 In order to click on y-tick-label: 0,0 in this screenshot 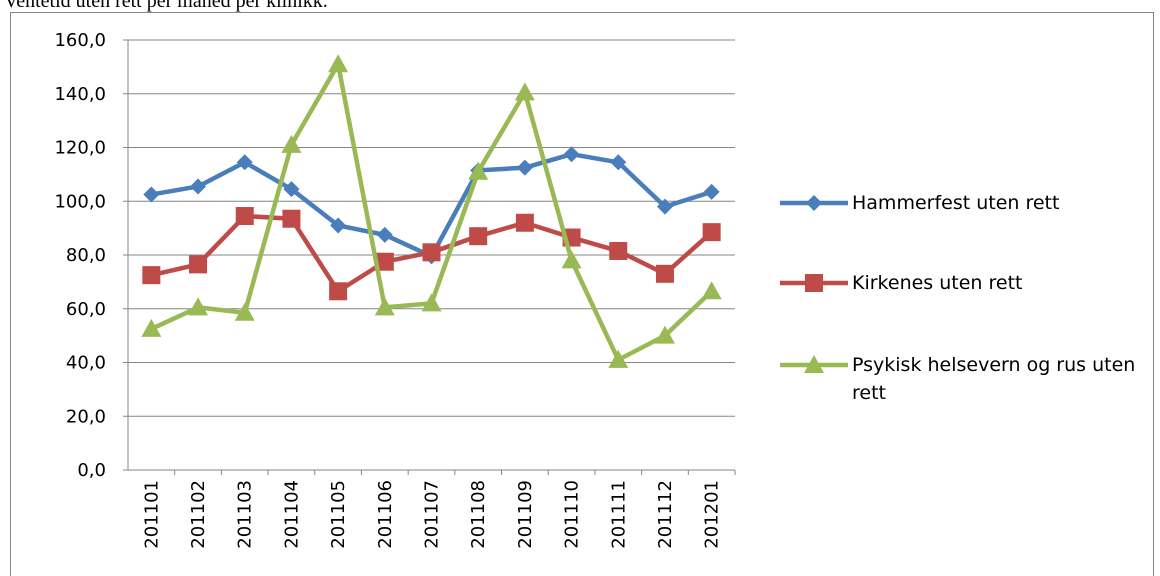, I will do `click(91, 470)`.